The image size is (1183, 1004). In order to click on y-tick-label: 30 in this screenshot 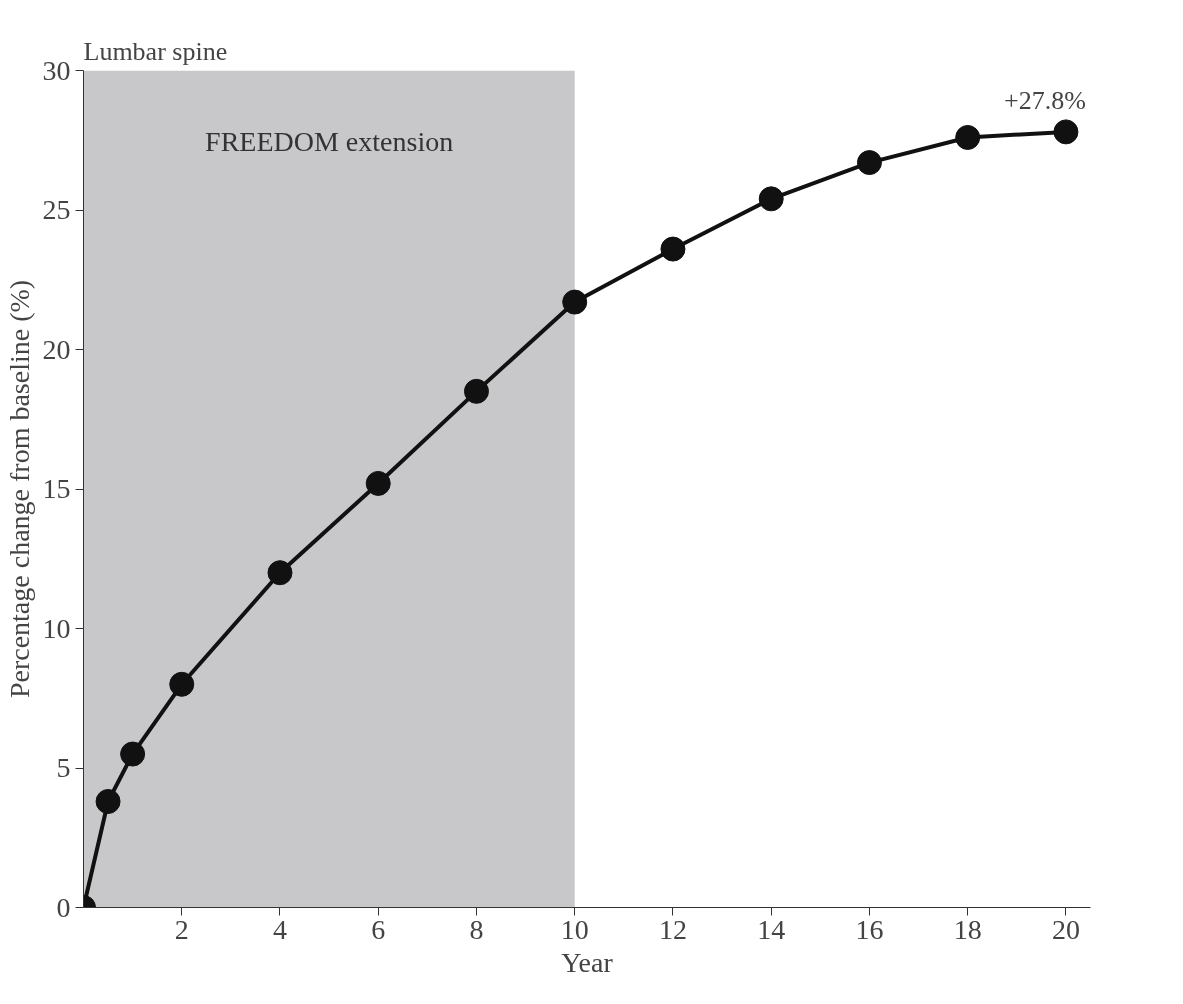, I will do `click(56, 70)`.